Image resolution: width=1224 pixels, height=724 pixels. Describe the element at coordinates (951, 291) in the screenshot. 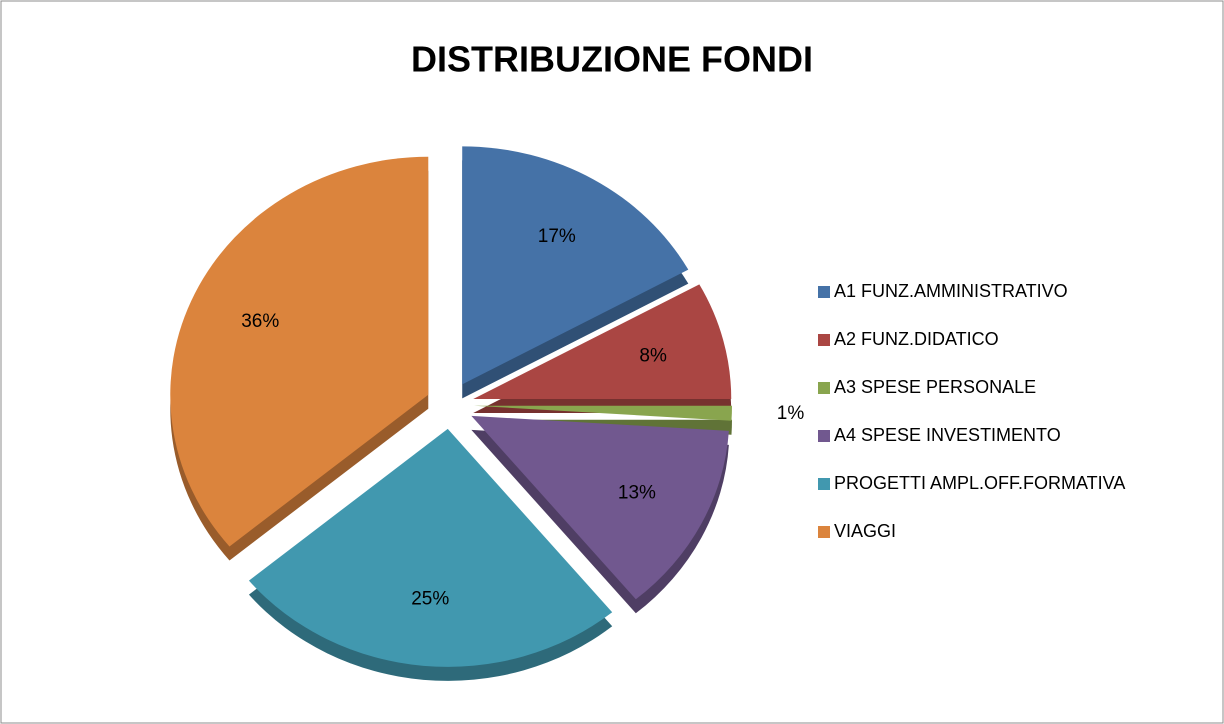

I see `legend-label: A1 FUNZ.AMMINISTRATIVO` at that location.